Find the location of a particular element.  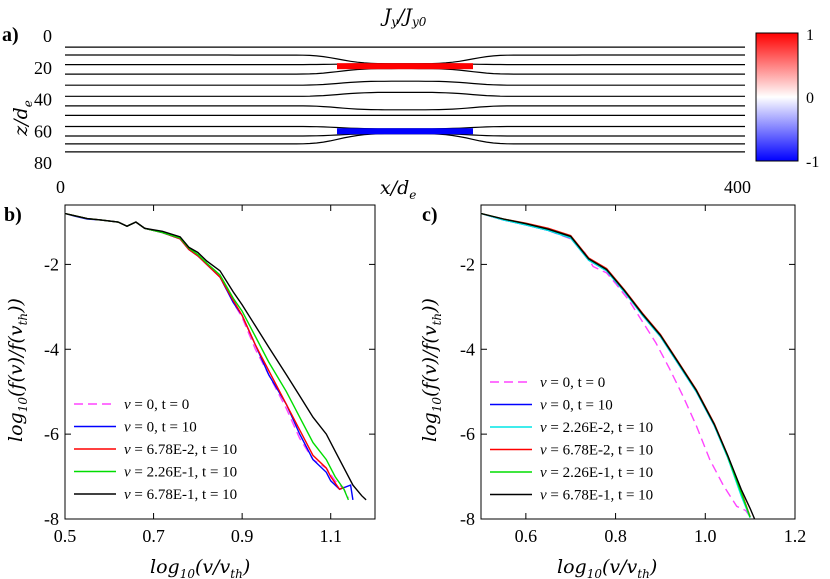

panel-a-current-sheets is located at coordinates (405, 99).